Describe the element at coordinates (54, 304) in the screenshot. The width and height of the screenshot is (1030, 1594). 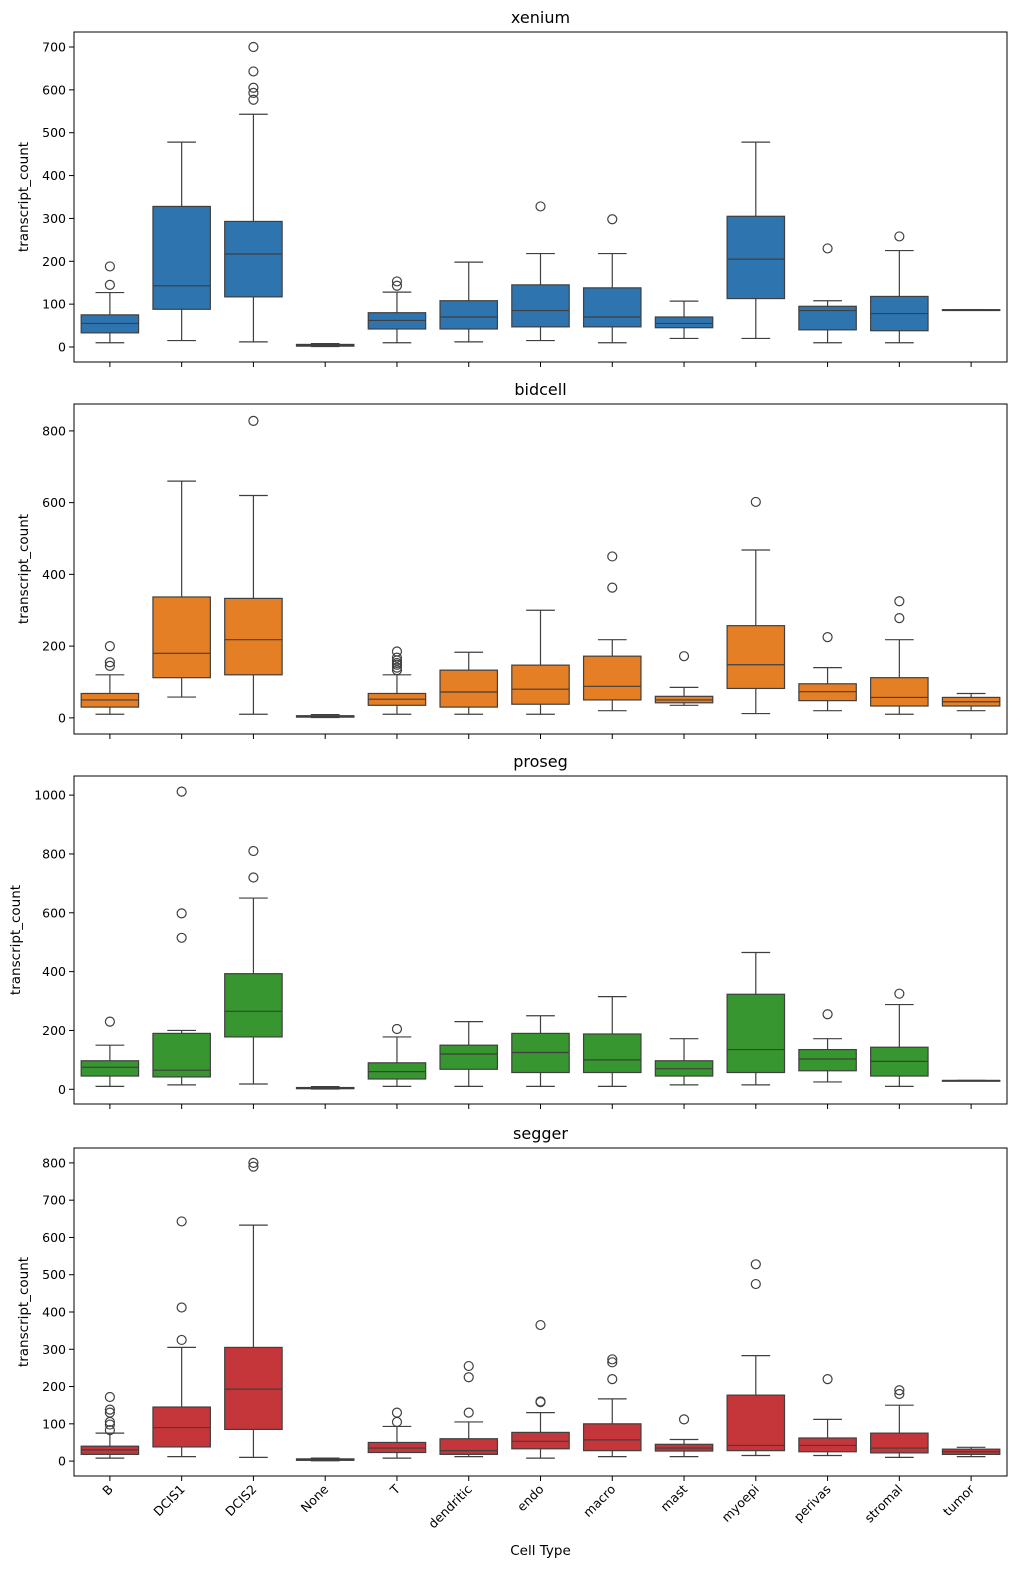
I see `panel-0-ytick-label: 100` at that location.